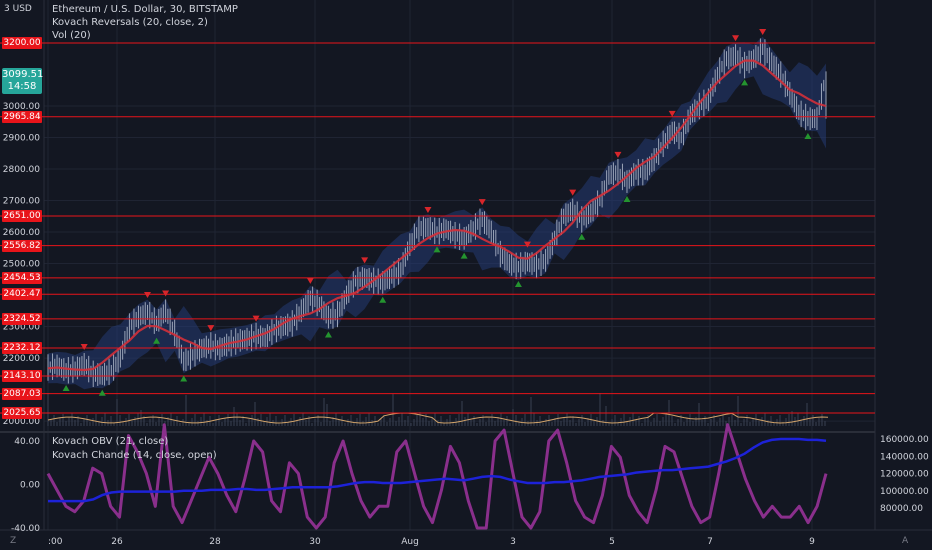 The width and height of the screenshot is (932, 550). Describe the element at coordinates (710, 542) in the screenshot. I see `x-tick-label: 7` at that location.